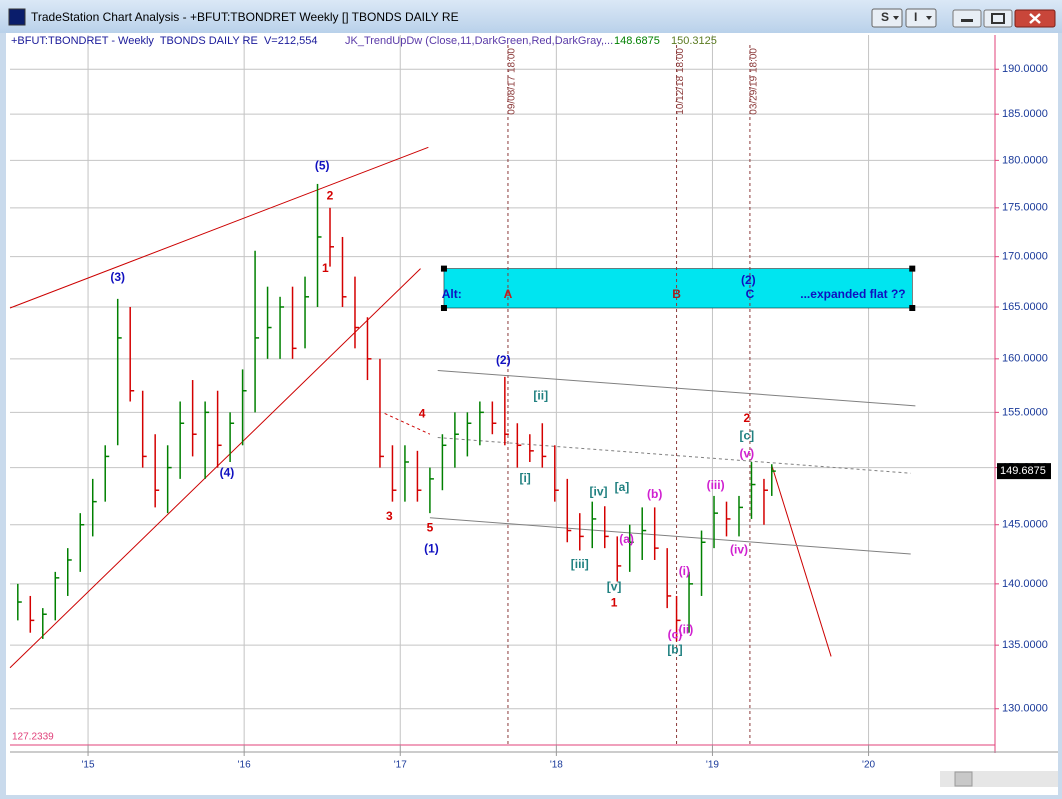 The image size is (1062, 799). I want to click on x-tick-label: '18, so click(556, 765).